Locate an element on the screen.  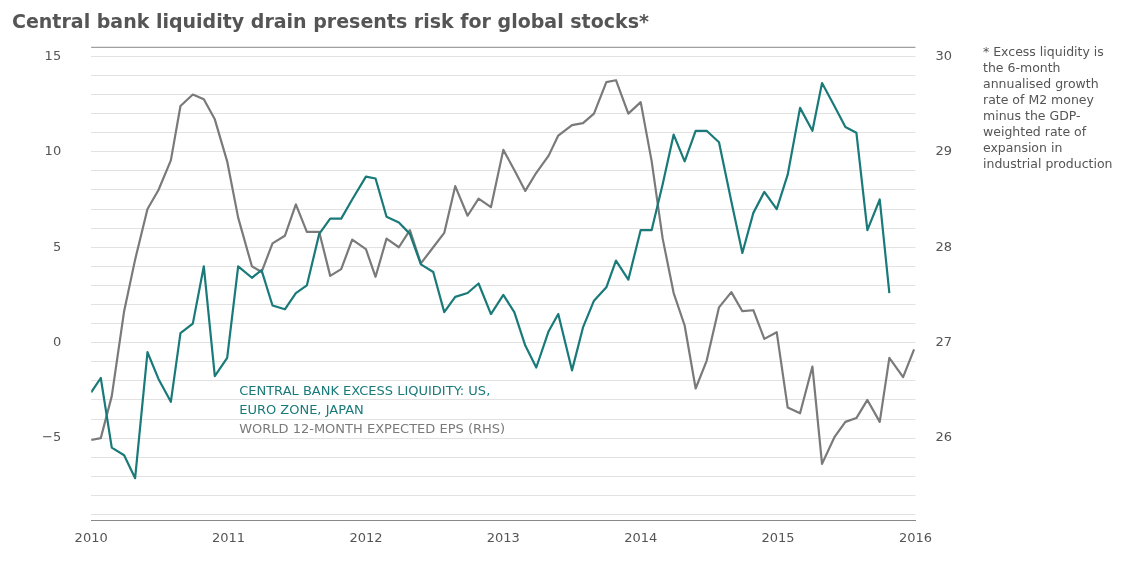
y-tick-label: 5 is located at coordinates (57, 246).